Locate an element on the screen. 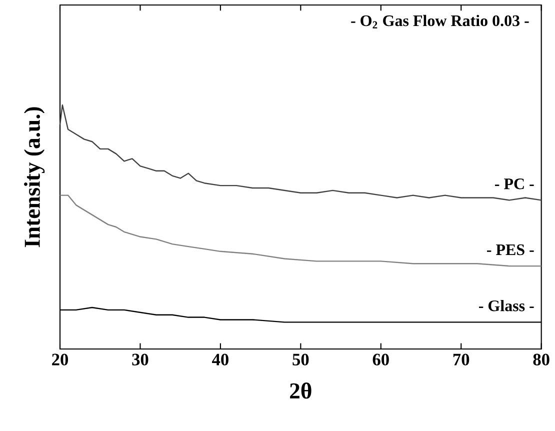 Image resolution: width=555 pixels, height=431 pixels. x-tick-label: 70 is located at coordinates (461, 360).